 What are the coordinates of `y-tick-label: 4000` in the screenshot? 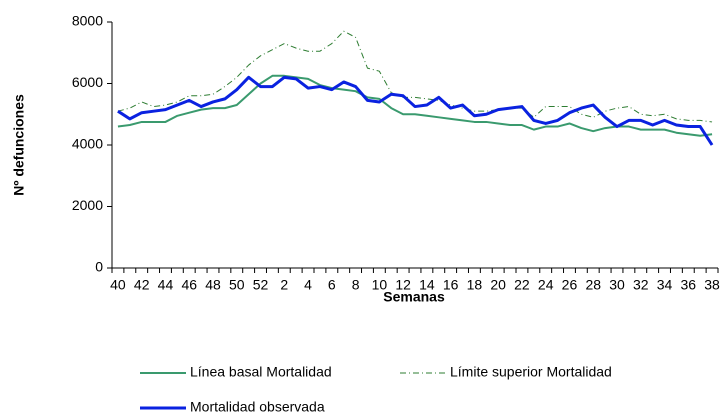 It's located at (87, 144).